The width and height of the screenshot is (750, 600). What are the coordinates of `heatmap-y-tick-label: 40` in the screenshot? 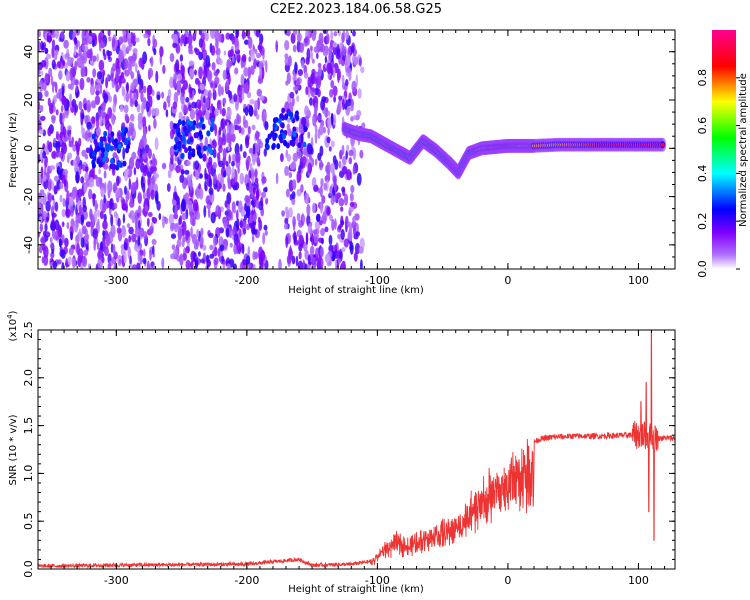 It's located at (28, 52).